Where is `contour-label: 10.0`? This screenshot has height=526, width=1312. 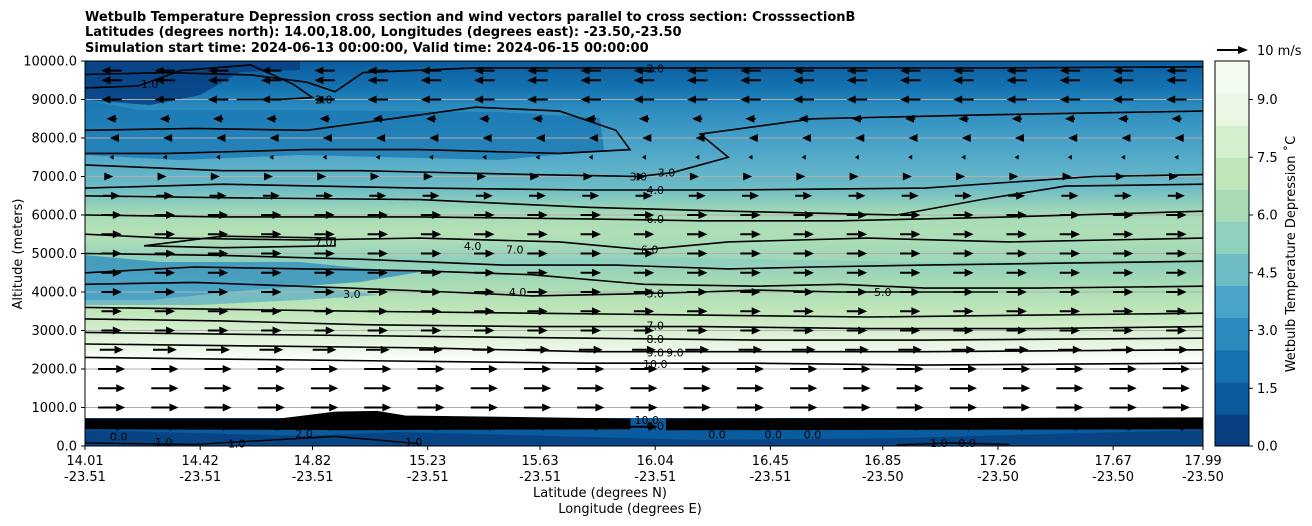
contour-label: 10.0 is located at coordinates (647, 420).